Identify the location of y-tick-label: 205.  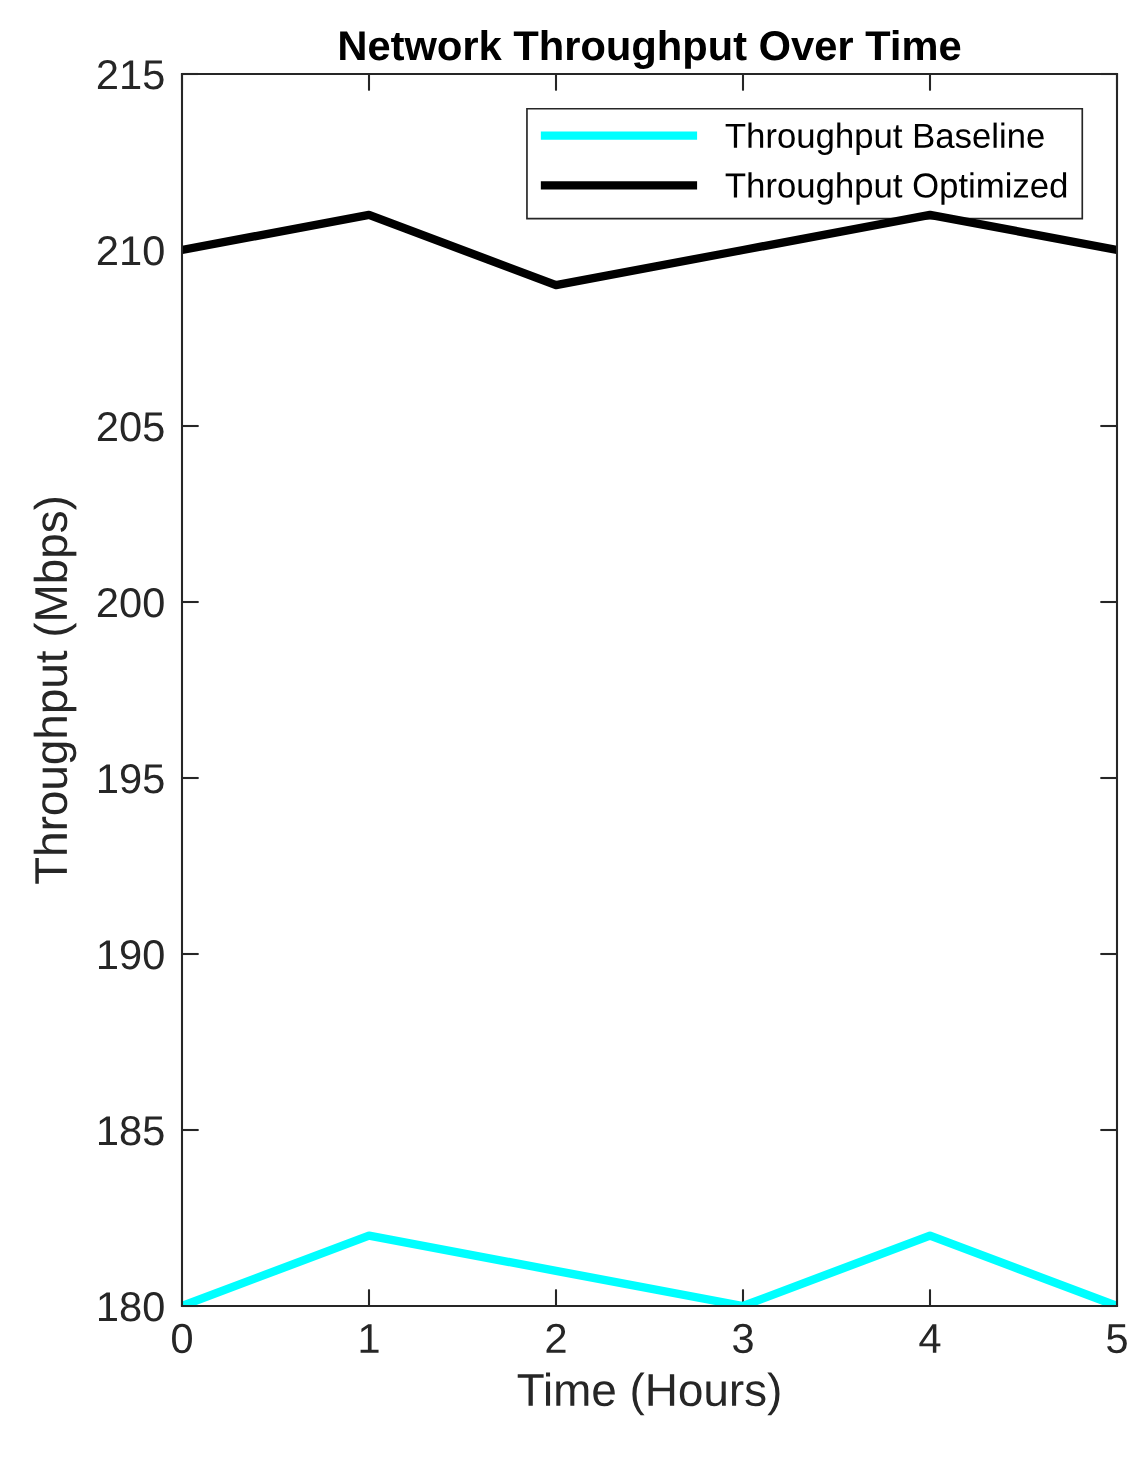
(130, 427).